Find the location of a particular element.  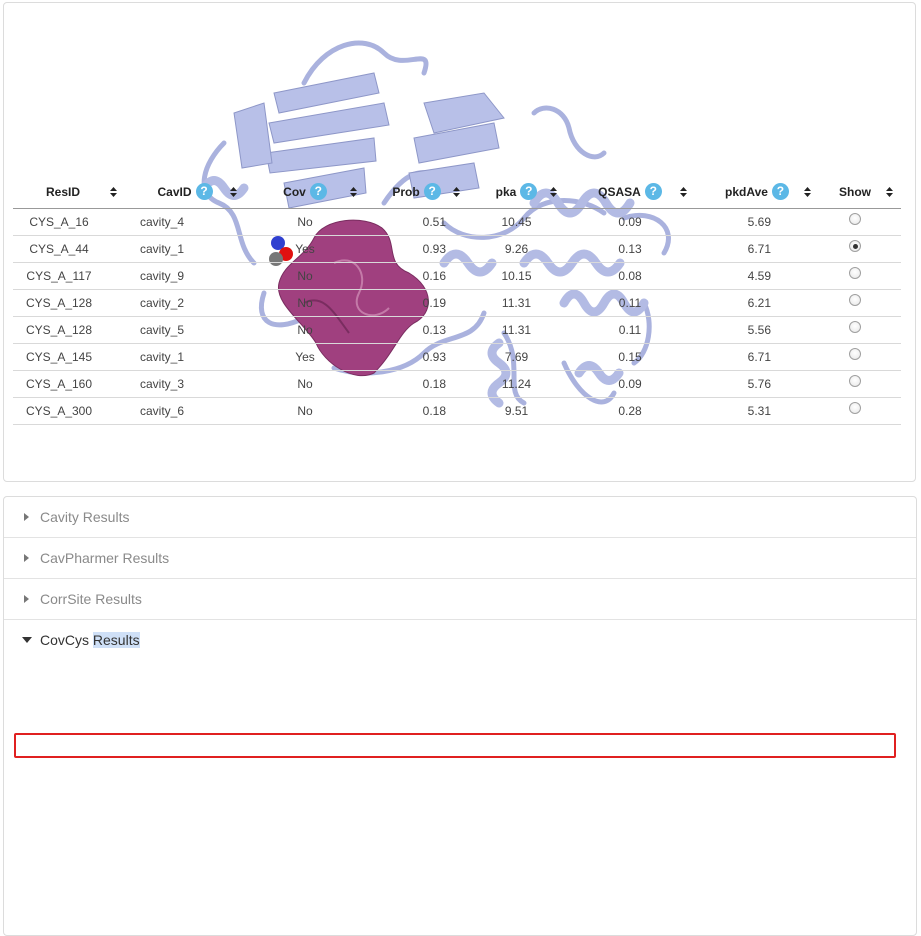

column-header-inner: pka? is located at coordinates (516, 192).